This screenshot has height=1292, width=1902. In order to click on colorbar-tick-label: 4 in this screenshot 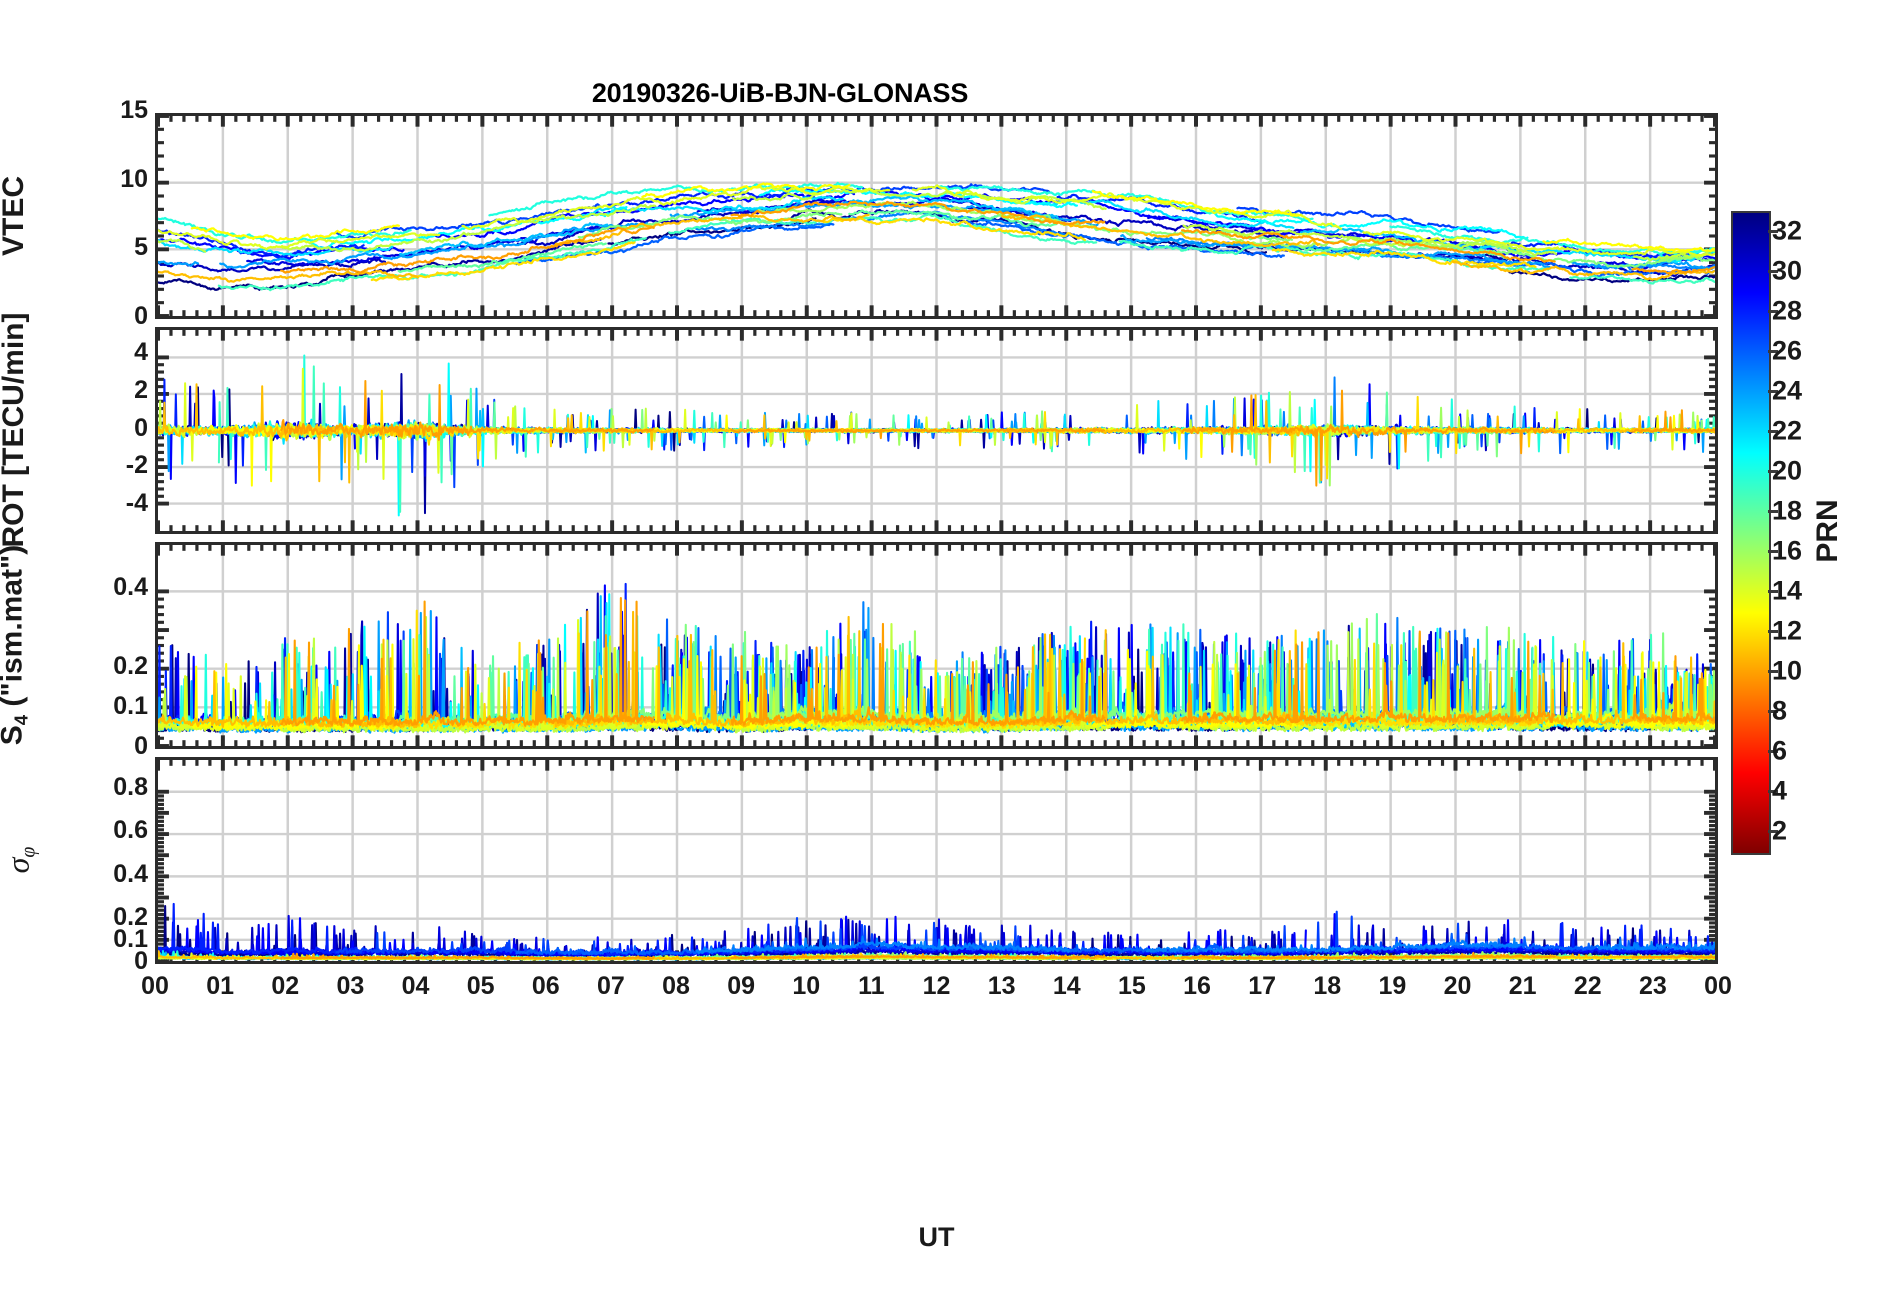, I will do `click(1780, 790)`.